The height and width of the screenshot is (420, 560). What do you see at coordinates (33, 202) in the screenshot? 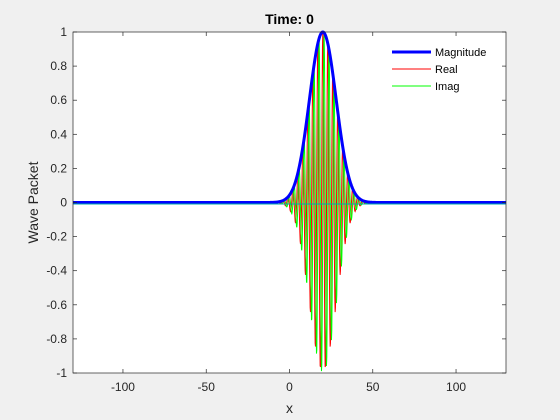
I see `y-axis-label: Wave Packet` at bounding box center [33, 202].